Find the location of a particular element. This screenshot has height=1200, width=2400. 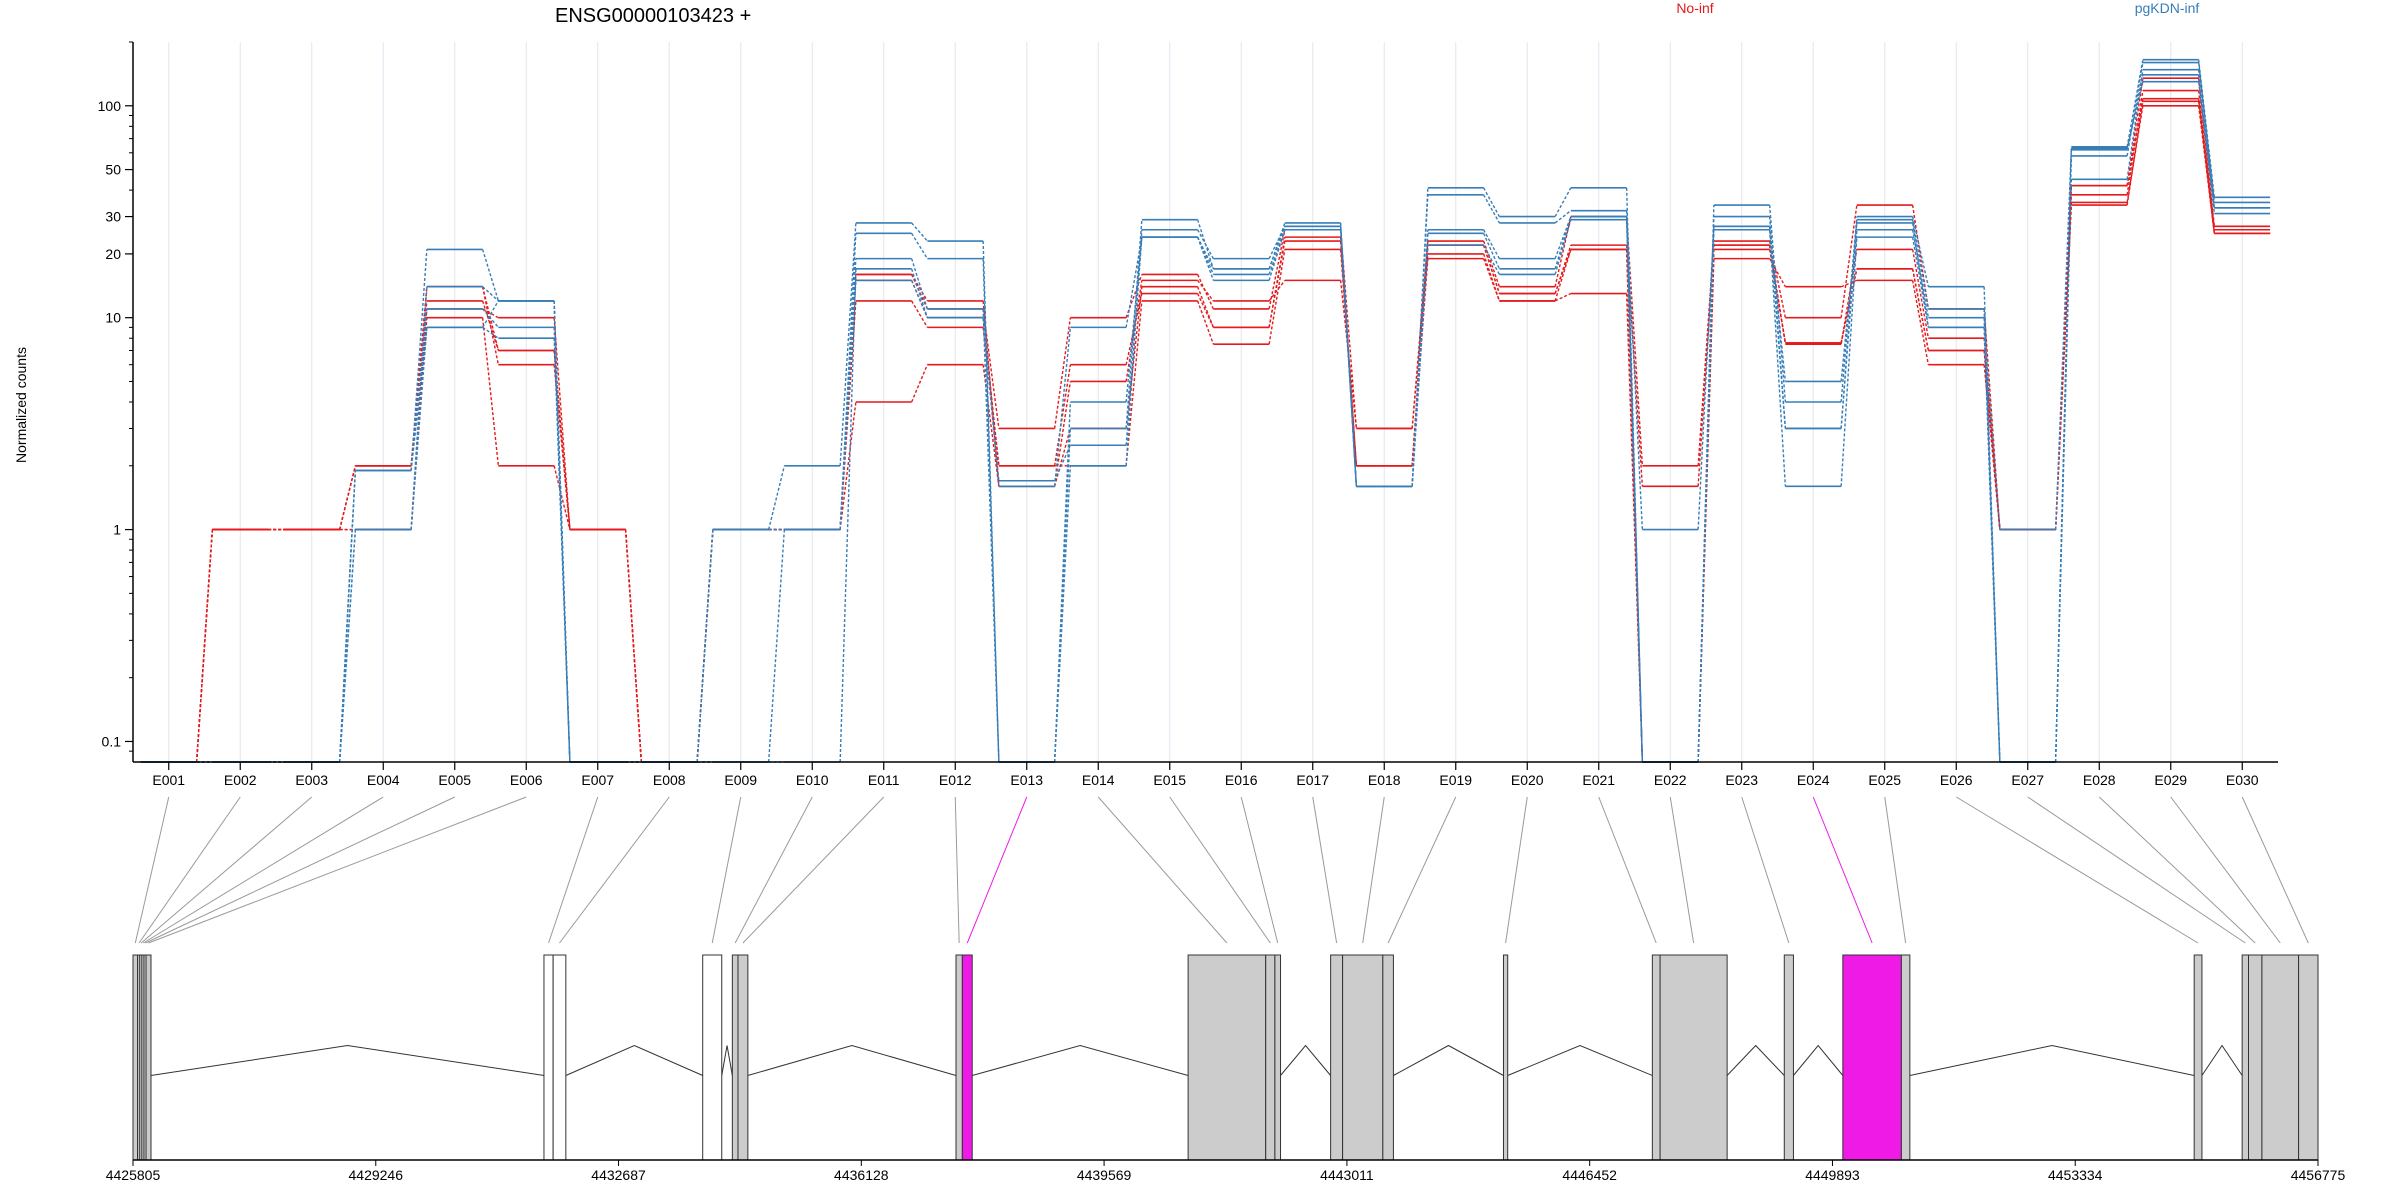

genomic-coordinate-label: 4436128 is located at coordinates (861, 1175).